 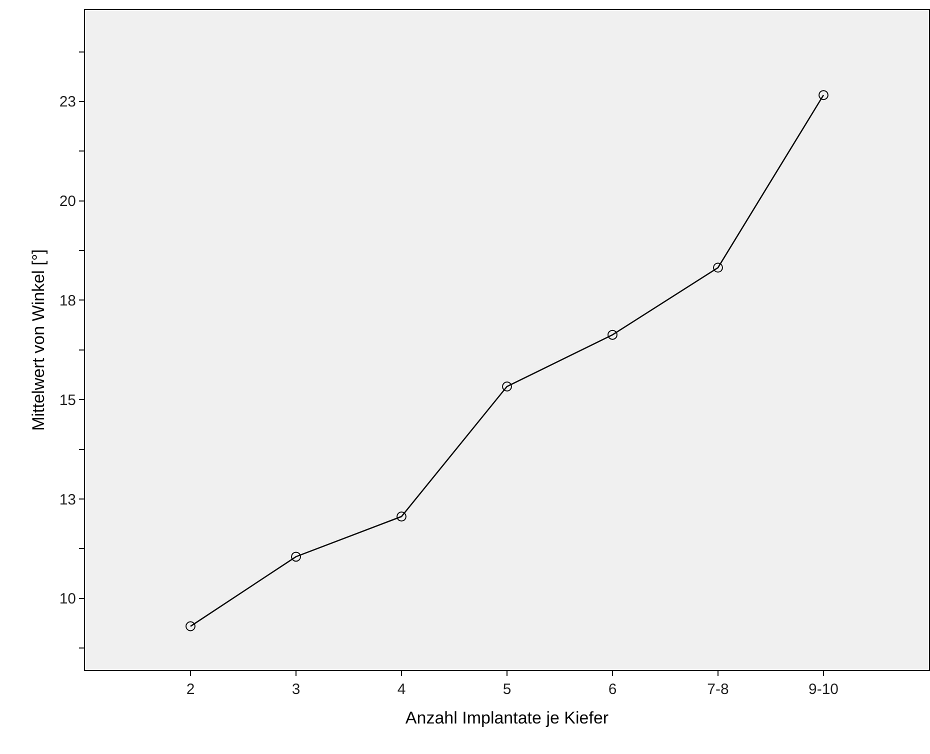 What do you see at coordinates (823, 689) in the screenshot?
I see `x-tick-label: 9-10` at bounding box center [823, 689].